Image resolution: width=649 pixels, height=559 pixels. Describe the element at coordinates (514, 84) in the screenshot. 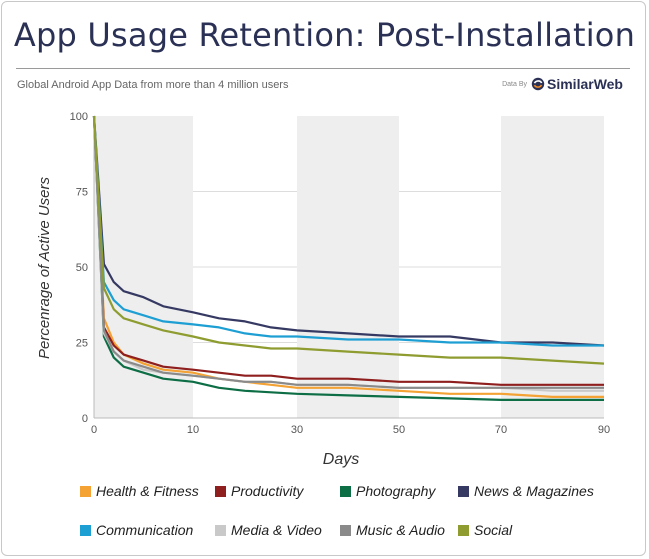

I see `brand-prefix: Data By` at that location.